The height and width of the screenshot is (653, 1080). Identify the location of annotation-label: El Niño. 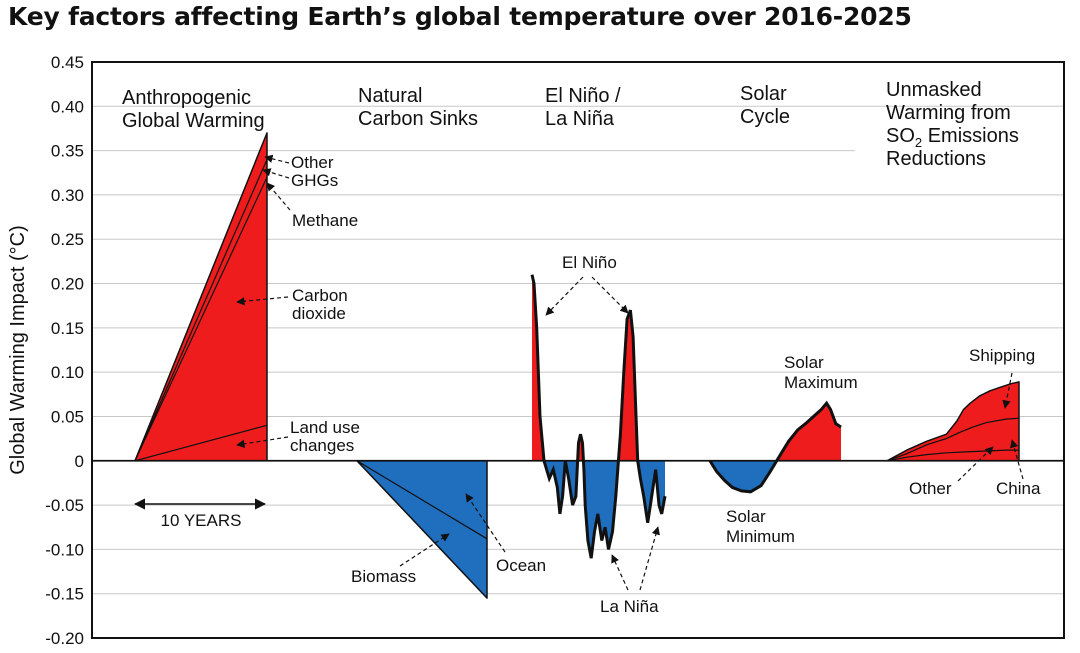
(589, 262).